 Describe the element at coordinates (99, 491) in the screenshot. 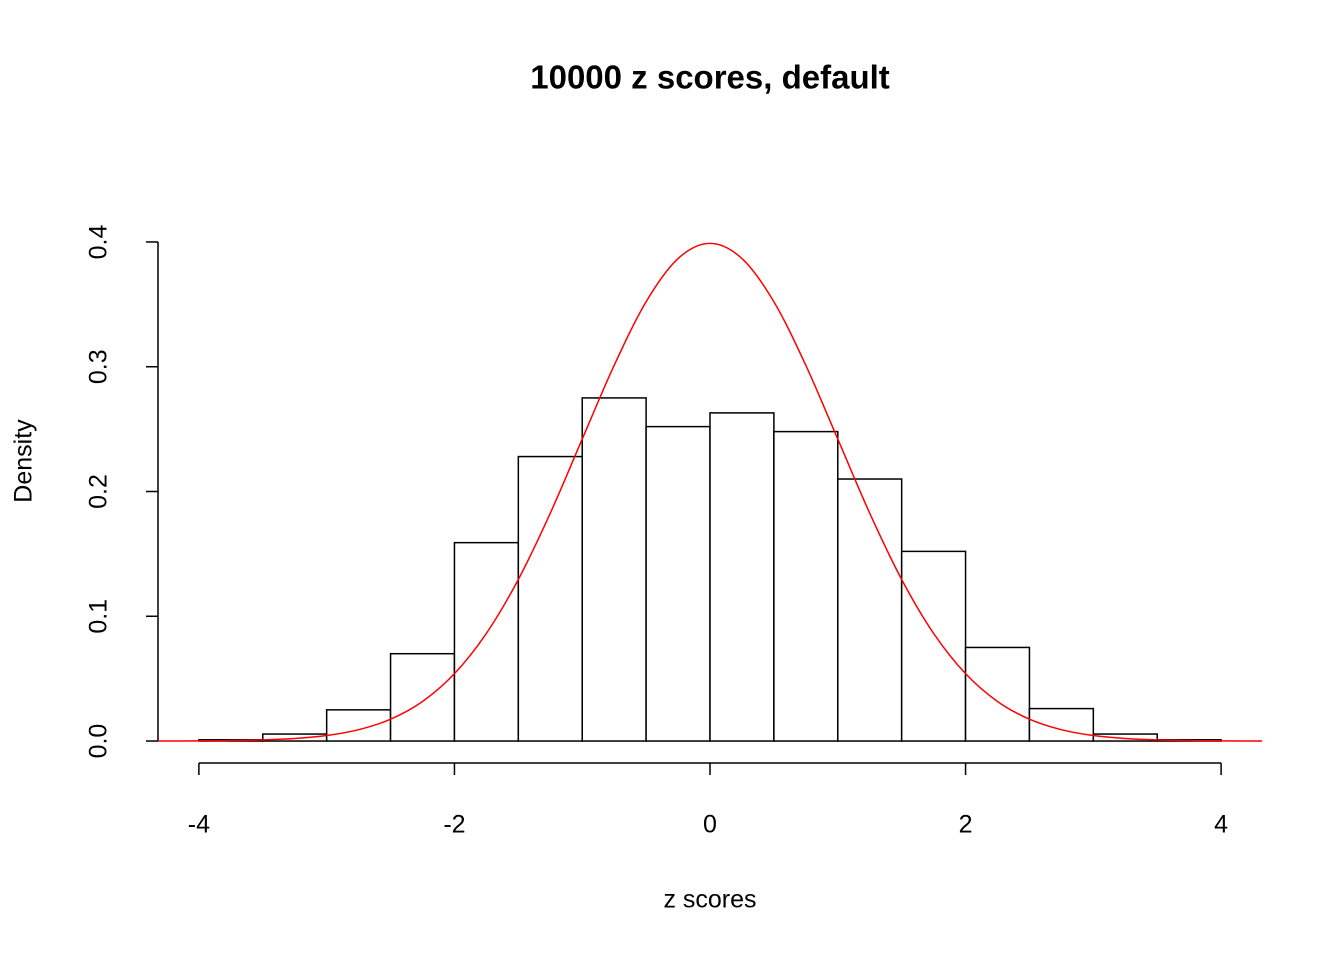

I see `y-tick-label: 0.2` at that location.